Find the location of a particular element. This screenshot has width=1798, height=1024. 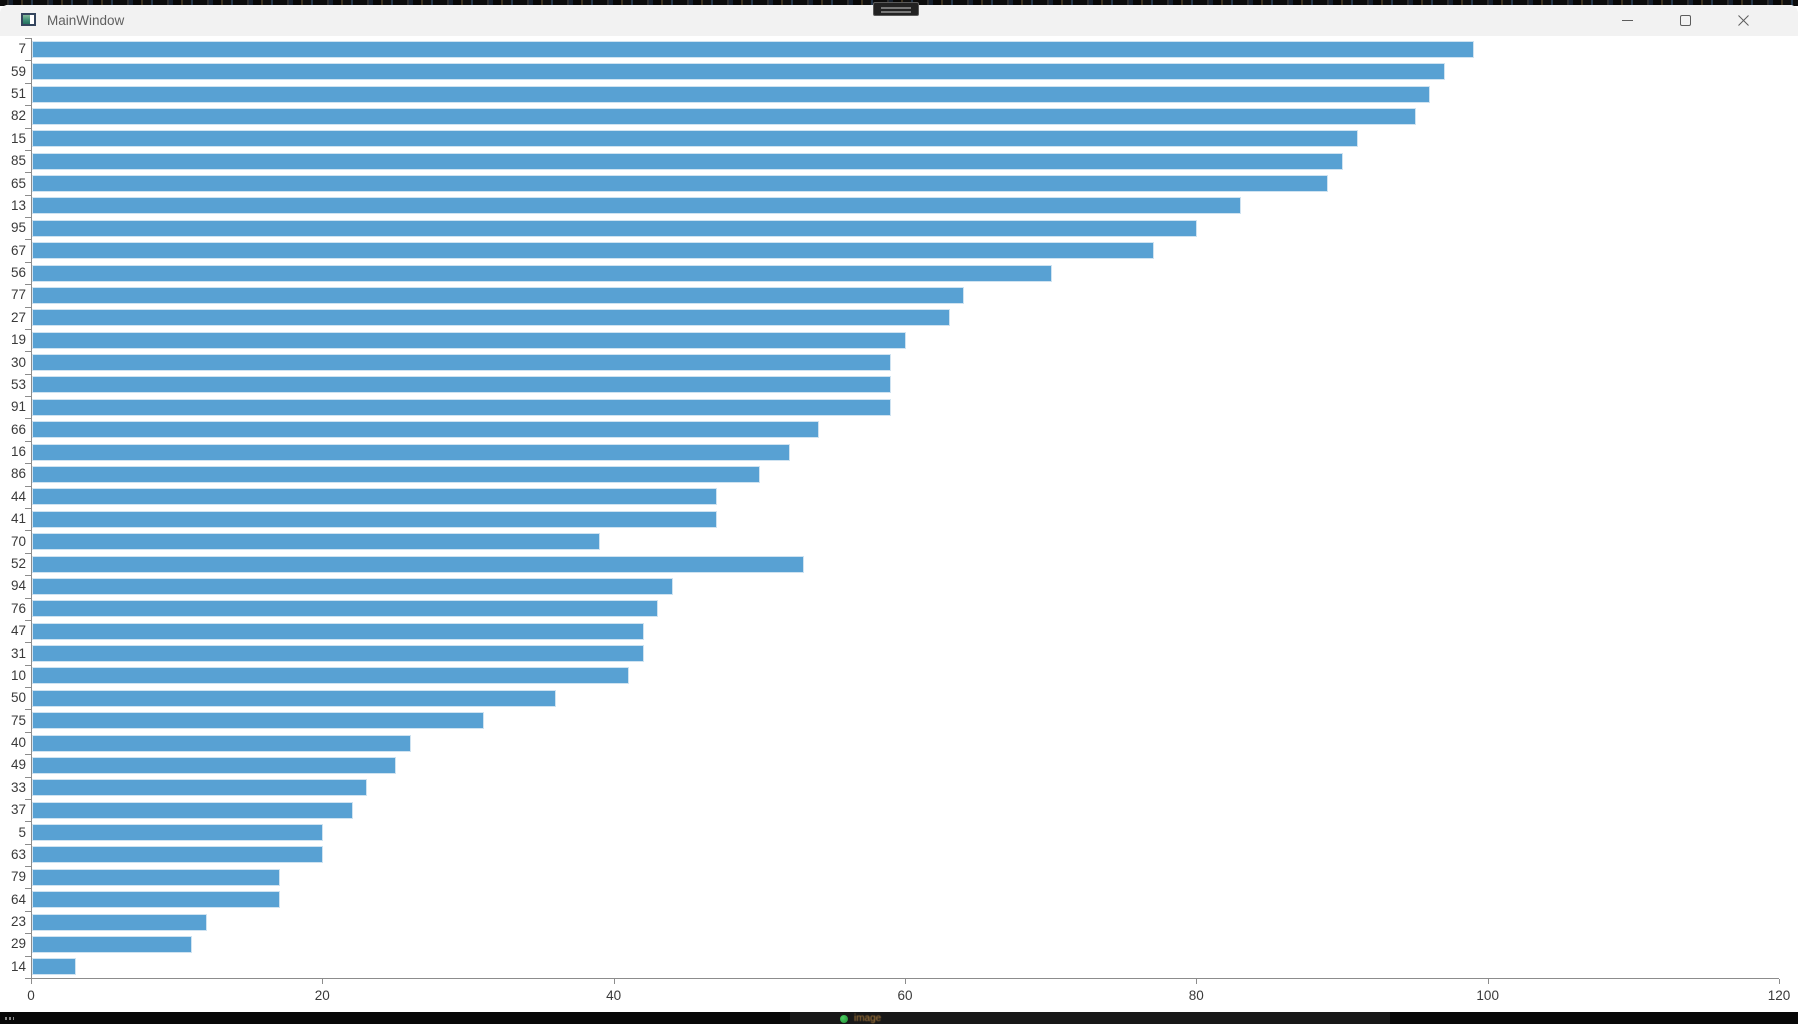

y-tick-label: 65 is located at coordinates (18, 183).